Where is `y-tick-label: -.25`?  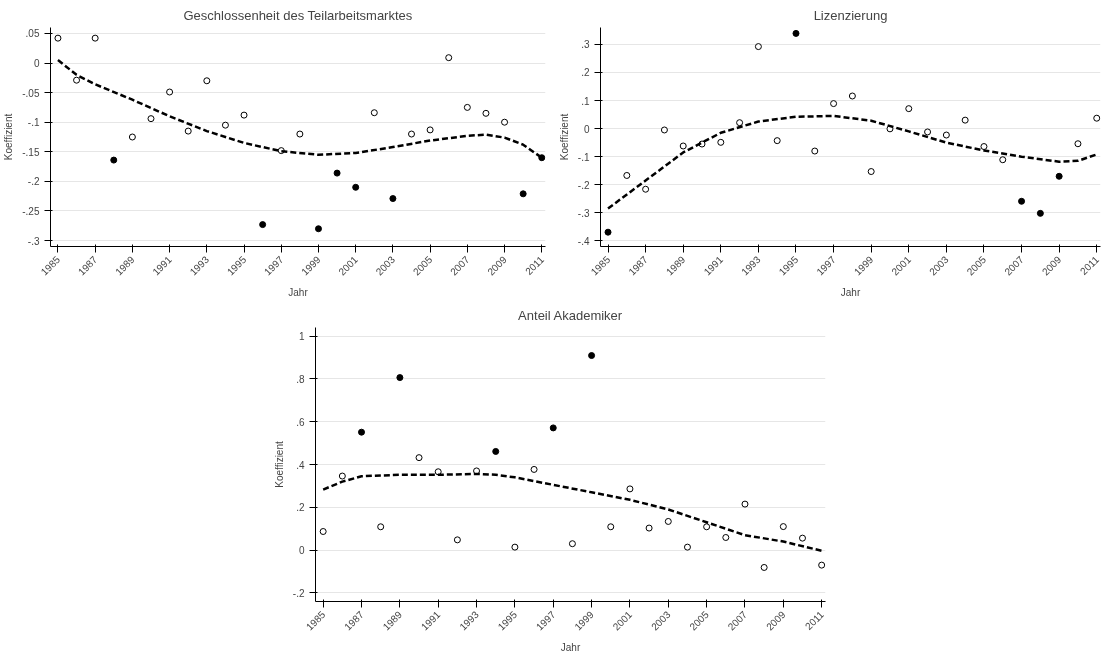
y-tick-label: -.25 is located at coordinates (31, 211).